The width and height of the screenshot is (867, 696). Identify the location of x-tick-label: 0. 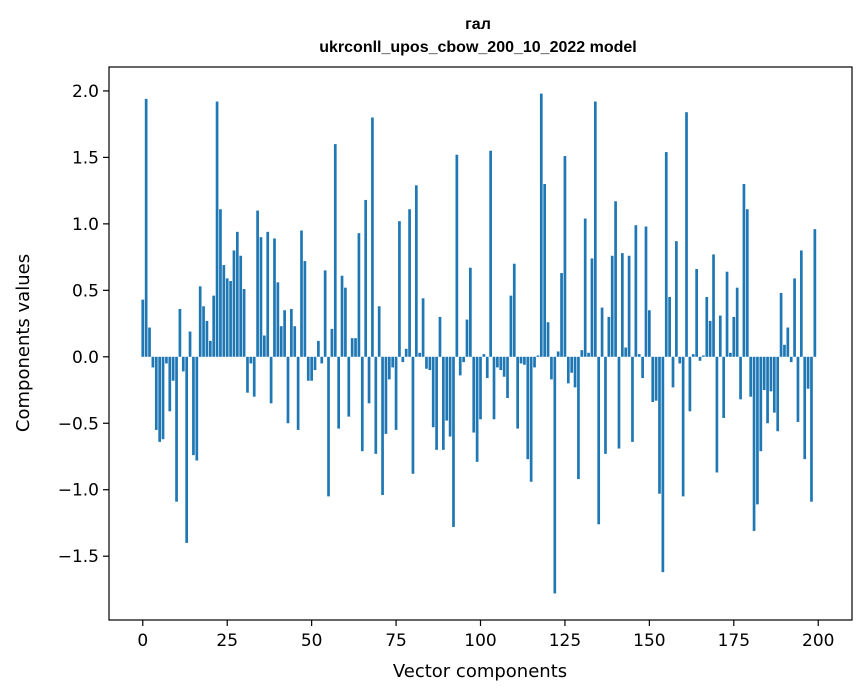
(142, 641).